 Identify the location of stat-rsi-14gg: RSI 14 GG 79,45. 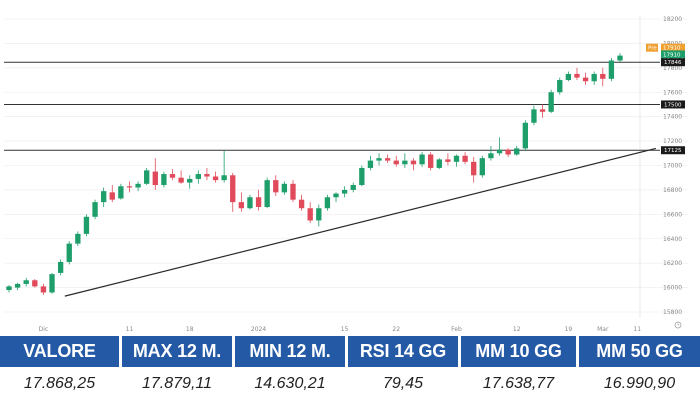
(403, 368).